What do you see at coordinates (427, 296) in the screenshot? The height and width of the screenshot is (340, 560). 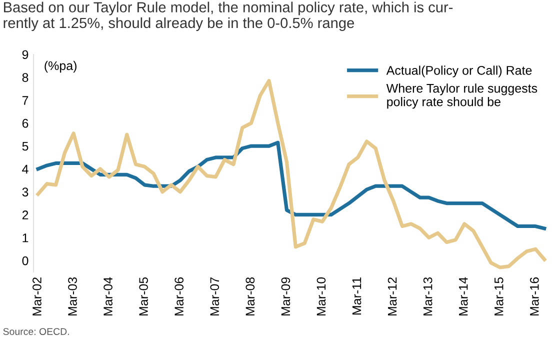 I see `x-tick-label: Mar-13` at bounding box center [427, 296].